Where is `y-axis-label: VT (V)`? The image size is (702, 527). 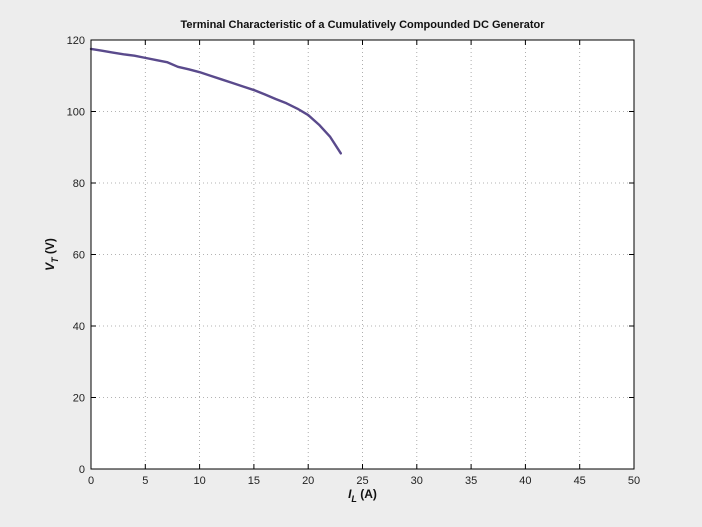 y-axis-label: VT (V) is located at coordinates (51, 254).